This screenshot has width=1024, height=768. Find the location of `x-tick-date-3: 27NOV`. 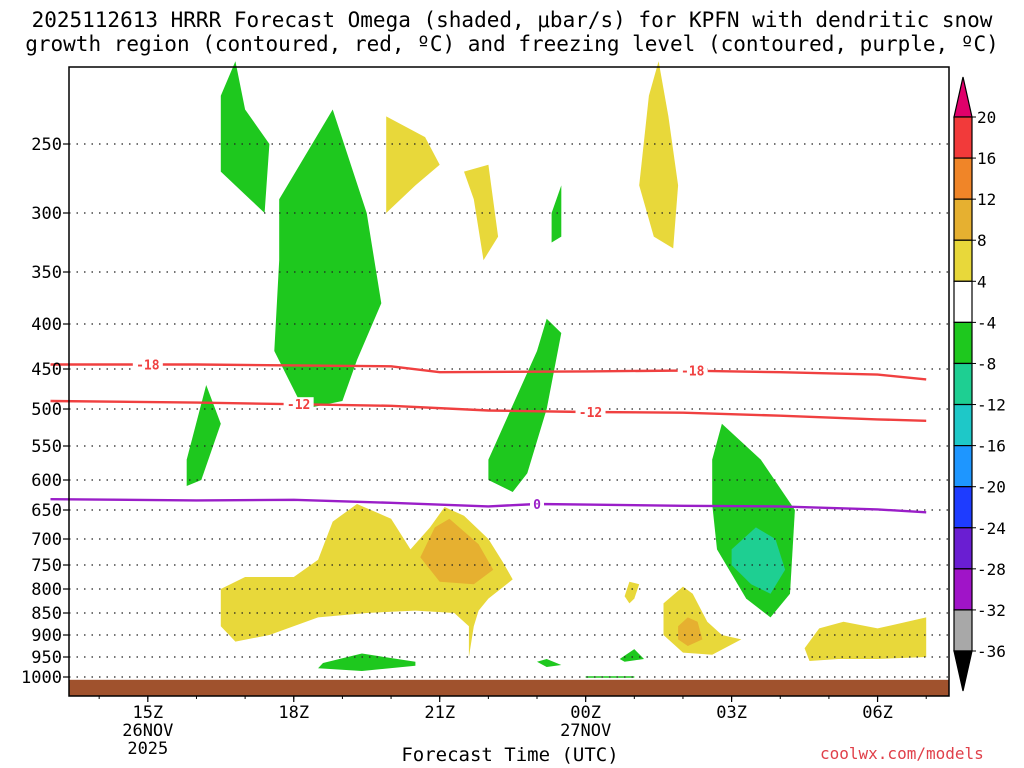

x-tick-date-3: 27NOV is located at coordinates (585, 731).